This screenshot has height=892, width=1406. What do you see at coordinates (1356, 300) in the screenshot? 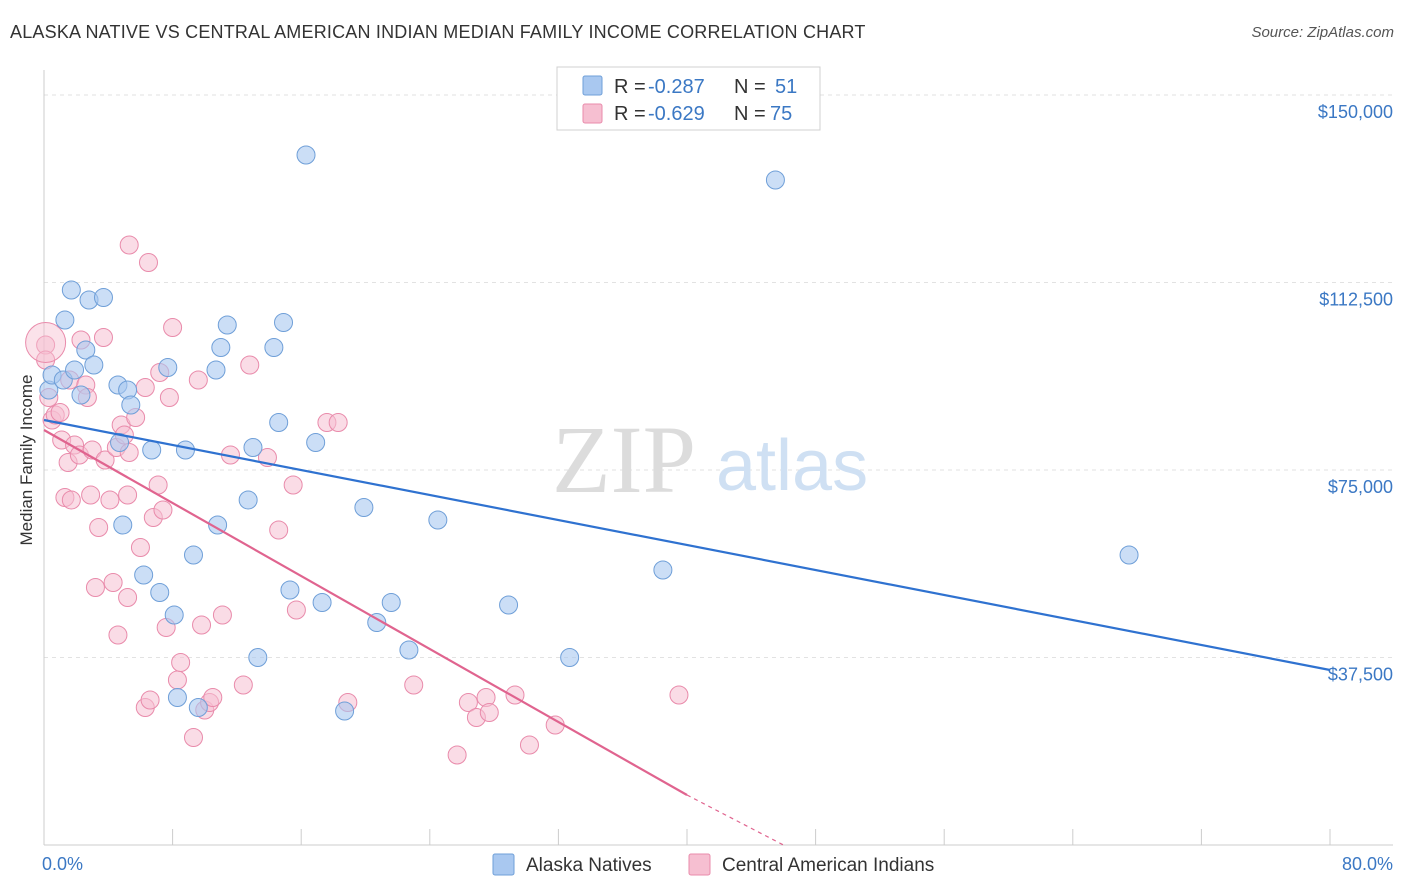
I see `y-tick-label: $112,500` at bounding box center [1356, 300].